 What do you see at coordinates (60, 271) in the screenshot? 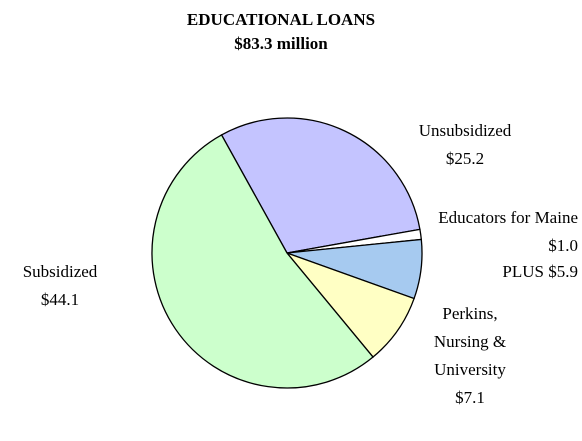
I see `category-label: Subsidized` at bounding box center [60, 271].